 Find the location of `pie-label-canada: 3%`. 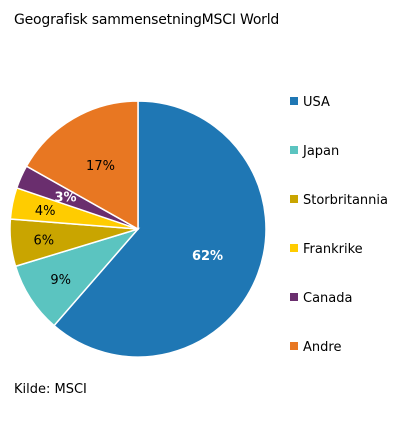

pie-label-canada: 3% is located at coordinates (65, 198).